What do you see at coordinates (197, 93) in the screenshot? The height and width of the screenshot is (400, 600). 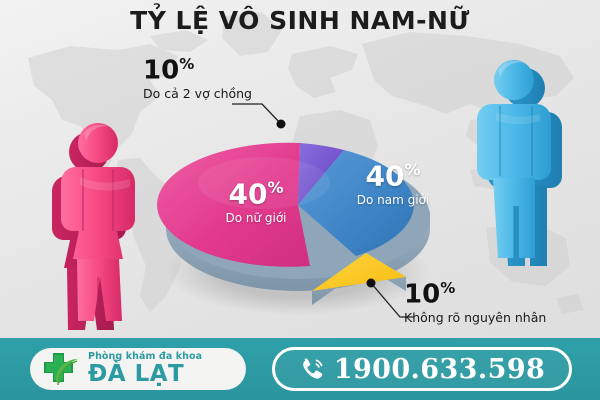 I see `pie-callout-both-caption: Do cả 2 vợ chồng` at bounding box center [197, 93].